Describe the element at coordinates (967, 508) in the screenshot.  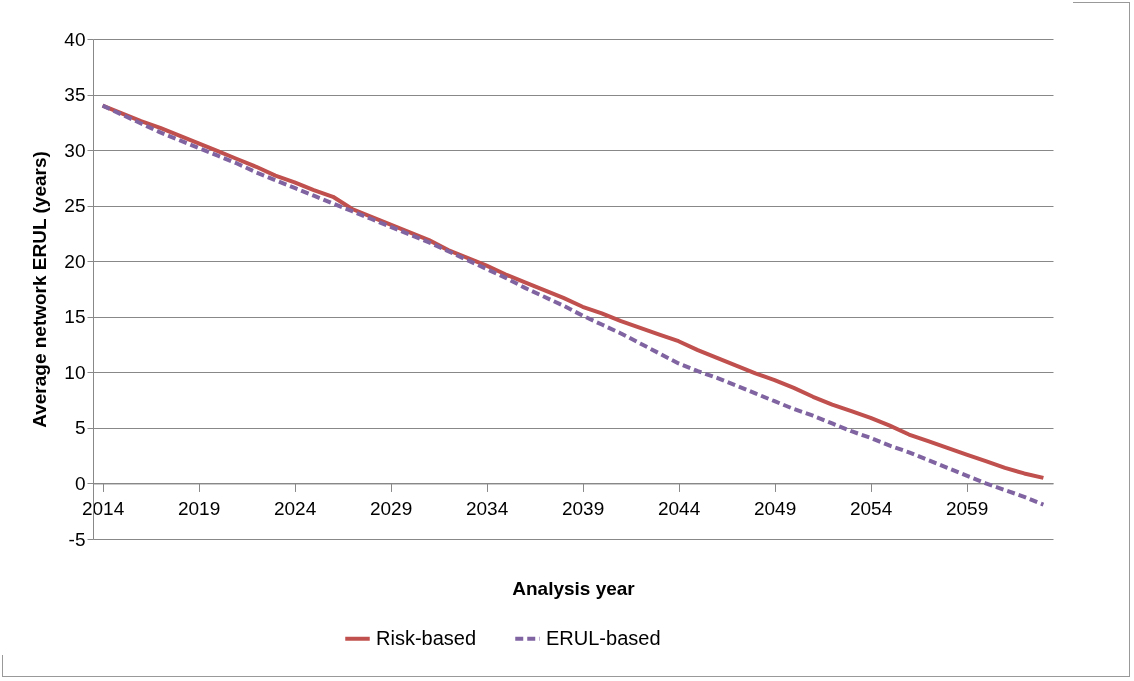
I see `x-tick-label: 2059` at that location.